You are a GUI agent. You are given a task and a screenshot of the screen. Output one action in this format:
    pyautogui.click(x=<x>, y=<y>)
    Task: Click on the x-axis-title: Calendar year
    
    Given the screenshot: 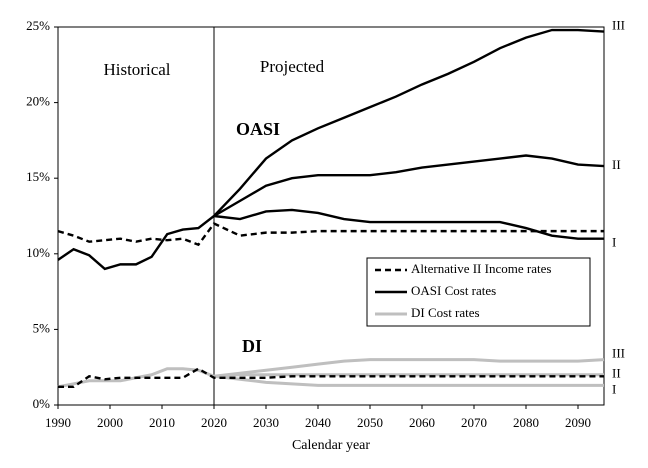 What is the action you would take?
    pyautogui.click(x=331, y=445)
    